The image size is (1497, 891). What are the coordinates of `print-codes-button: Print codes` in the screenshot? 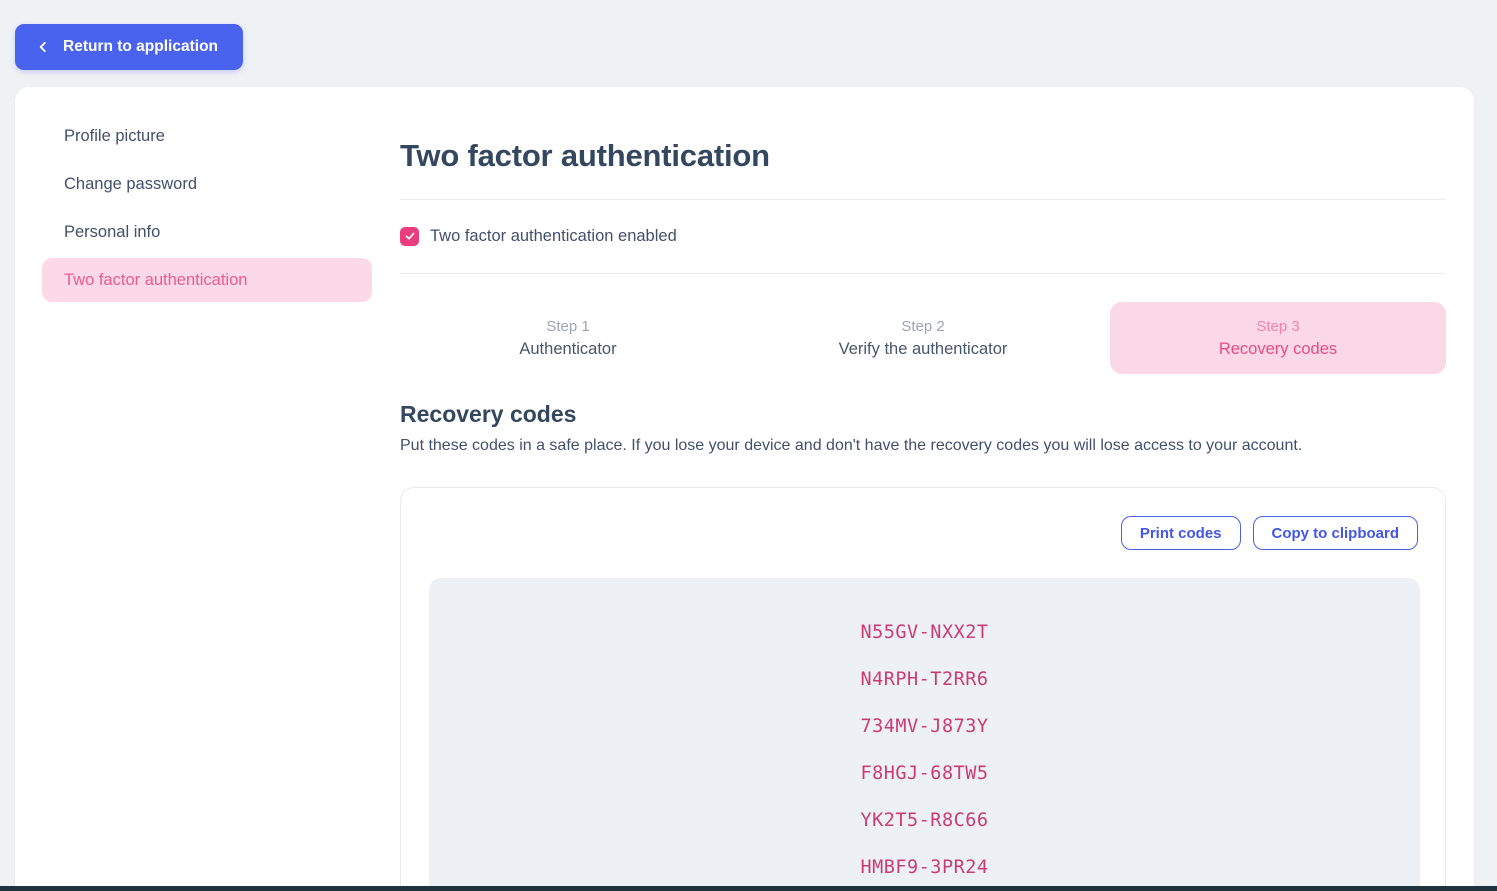 It's located at (1180, 533).